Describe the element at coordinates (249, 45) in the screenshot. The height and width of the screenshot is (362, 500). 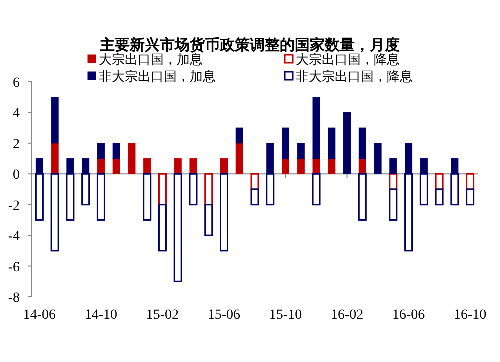
I see `chart-title: 主要新兴市场货币政策调整的国家数量，月度` at that location.